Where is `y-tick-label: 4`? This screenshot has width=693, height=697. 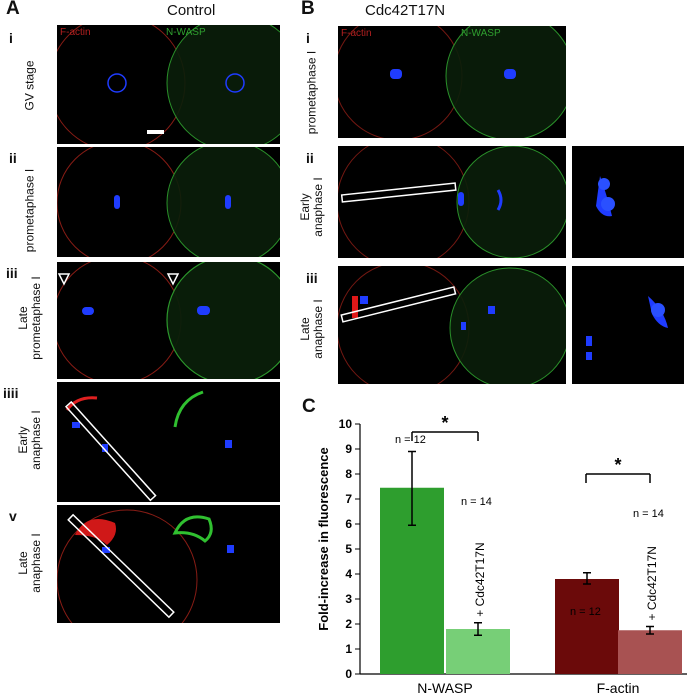
y-tick-label: 4 is located at coordinates (348, 574).